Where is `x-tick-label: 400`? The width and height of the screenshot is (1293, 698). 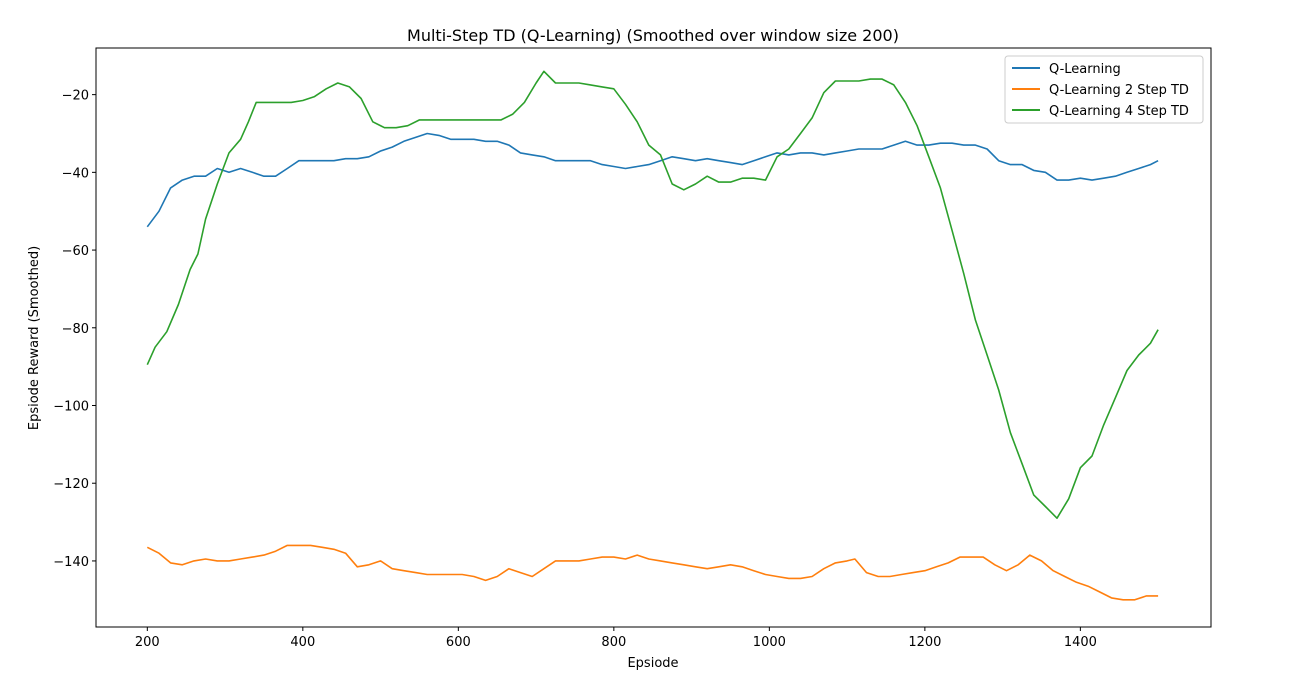 x-tick-label: 400 is located at coordinates (302, 642).